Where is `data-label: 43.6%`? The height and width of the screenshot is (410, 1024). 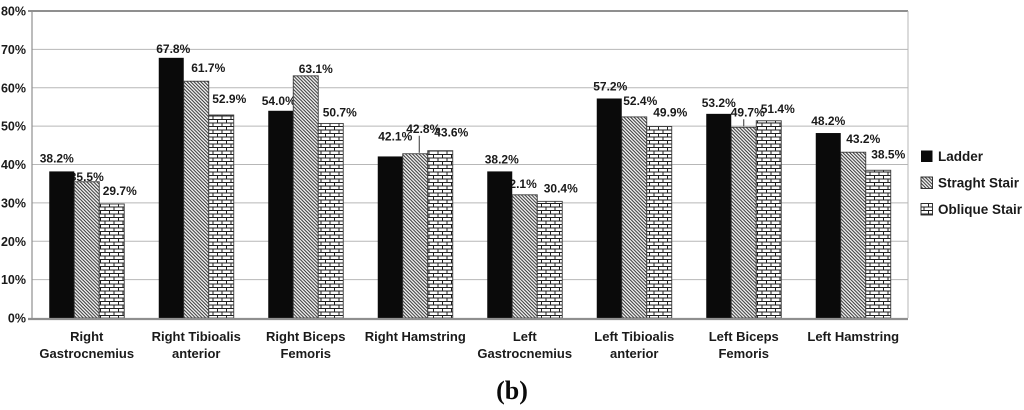 data-label: 43.6% is located at coordinates (451, 133).